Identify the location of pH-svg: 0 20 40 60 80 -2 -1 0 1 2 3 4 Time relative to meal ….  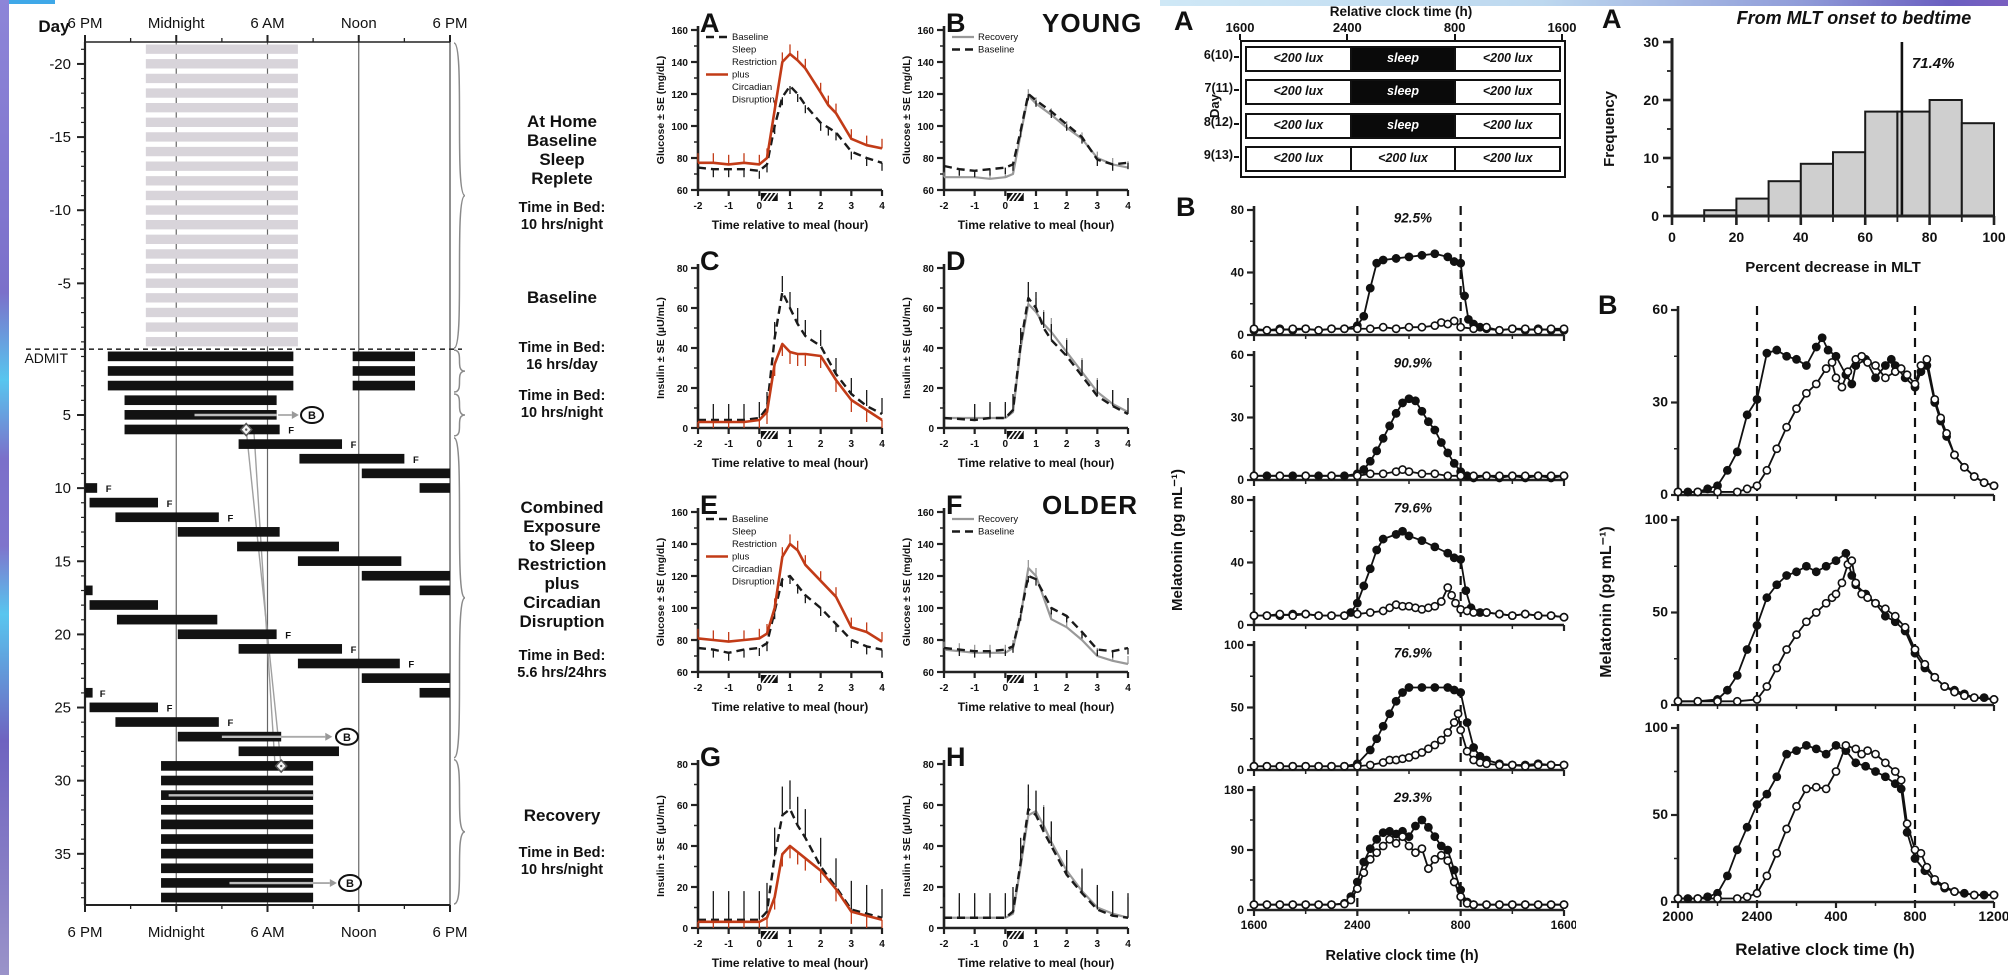
(1016, 865).